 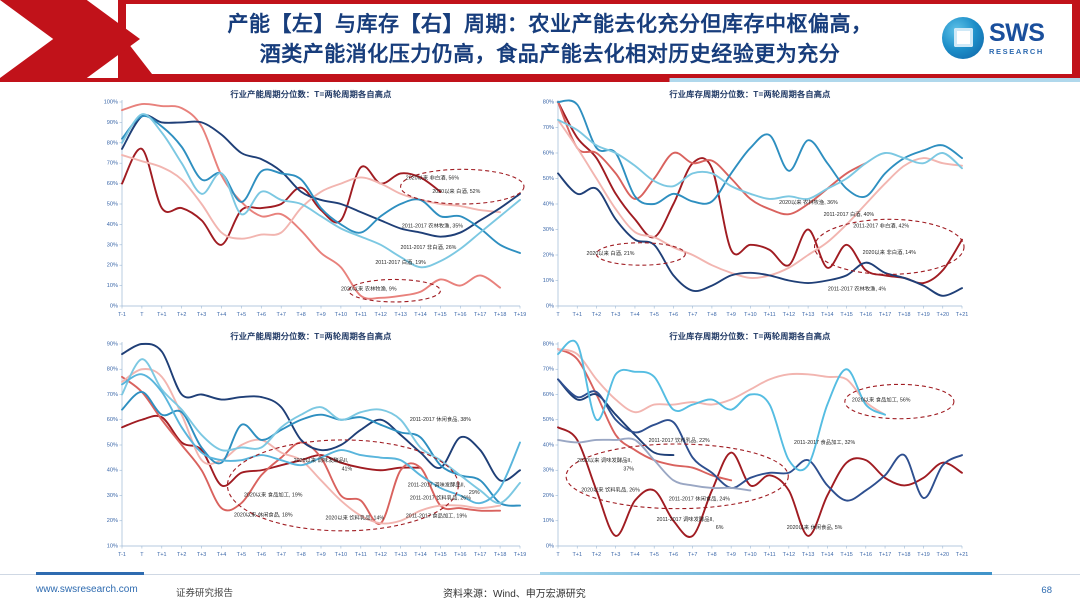 What do you see at coordinates (355, 518) in the screenshot?
I see `svg-text: 2020以来 饮料乳品, 14%` at bounding box center [355, 518].